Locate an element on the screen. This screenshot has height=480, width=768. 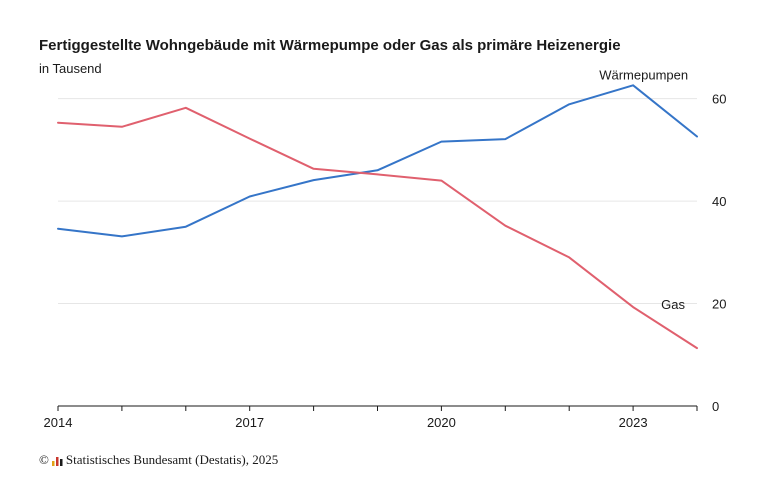
y-tick-label: 60 is located at coordinates (719, 99).